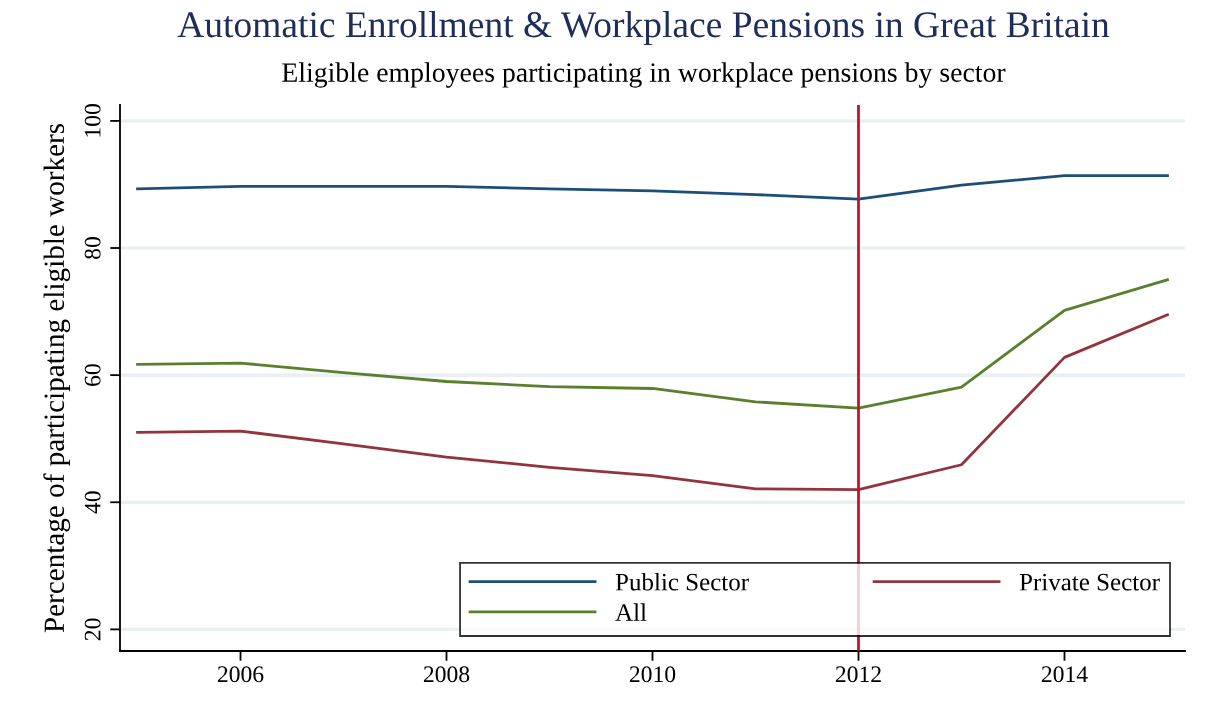  What do you see at coordinates (858, 674) in the screenshot?
I see `x-tick-label: 2012` at bounding box center [858, 674].